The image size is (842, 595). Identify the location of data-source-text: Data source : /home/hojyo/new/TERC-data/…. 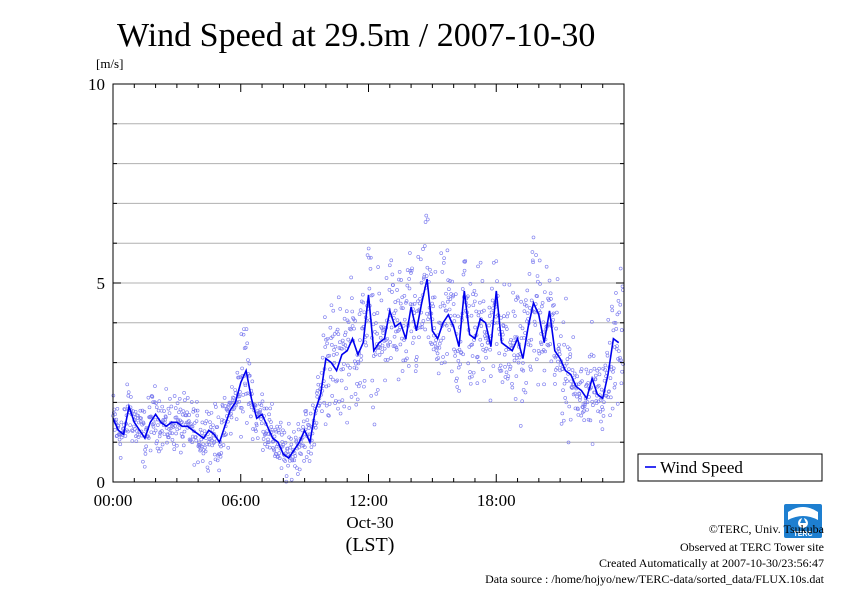
(655, 579).